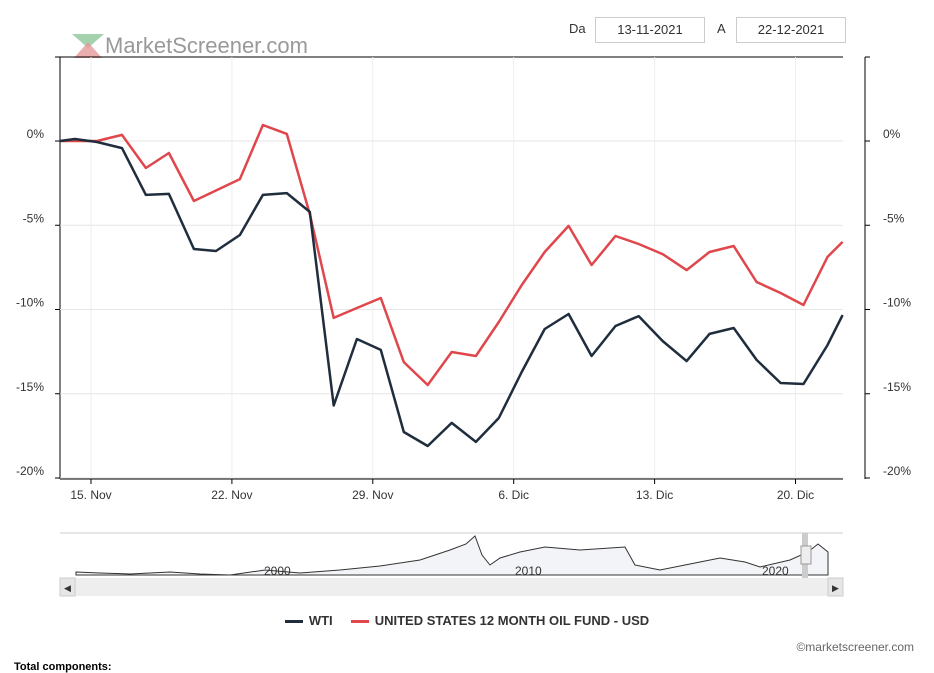 The height and width of the screenshot is (673, 934). What do you see at coordinates (451, 587) in the screenshot?
I see `navigator-scrollbar` at bounding box center [451, 587].